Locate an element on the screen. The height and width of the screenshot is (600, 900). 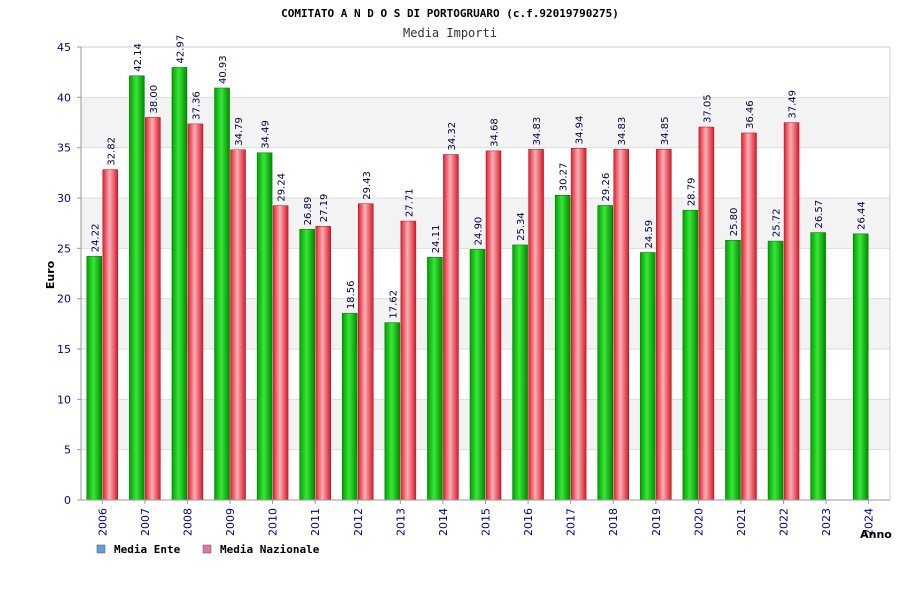
value-label-media-ente-2020: 28.79 is located at coordinates (691, 192).